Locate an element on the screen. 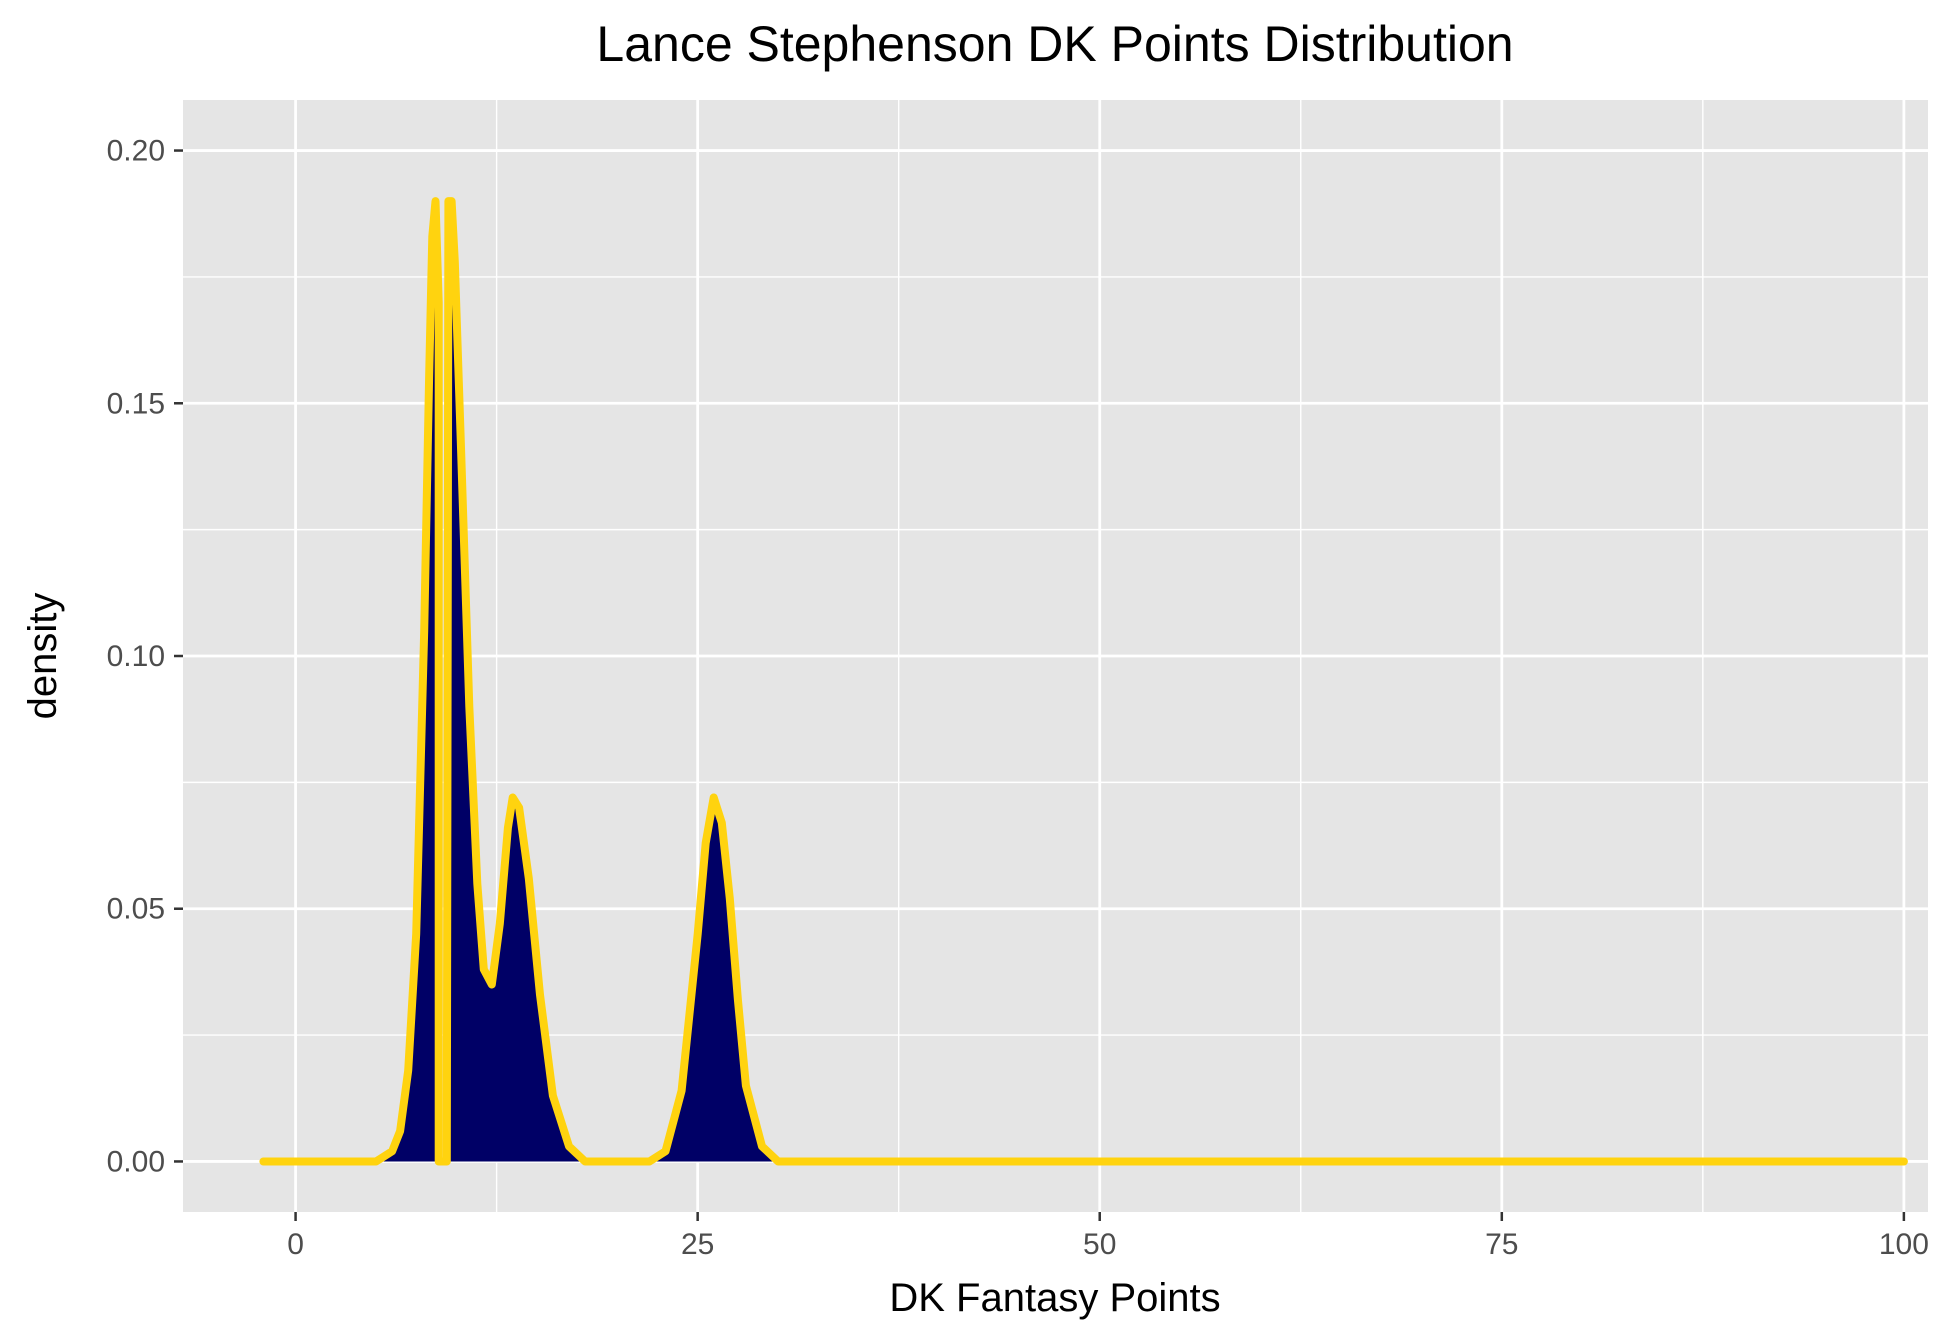 This screenshot has height=1341, width=1941. y-tick-label: 0.20 is located at coordinates (136, 151).